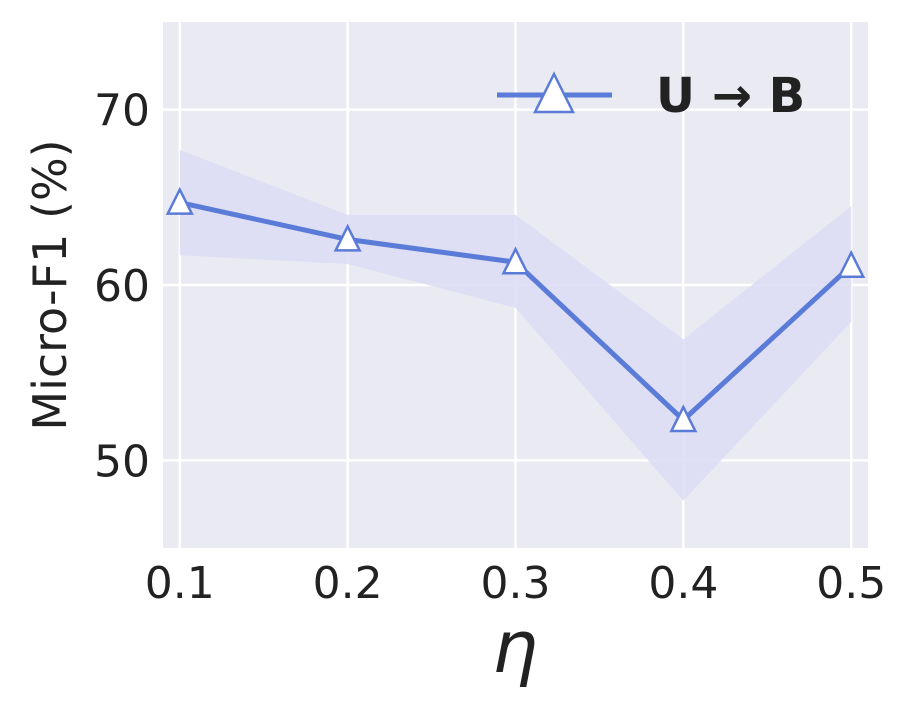 The width and height of the screenshot is (914, 716). What do you see at coordinates (730, 96) in the screenshot?
I see `legend-label: U → B` at bounding box center [730, 96].